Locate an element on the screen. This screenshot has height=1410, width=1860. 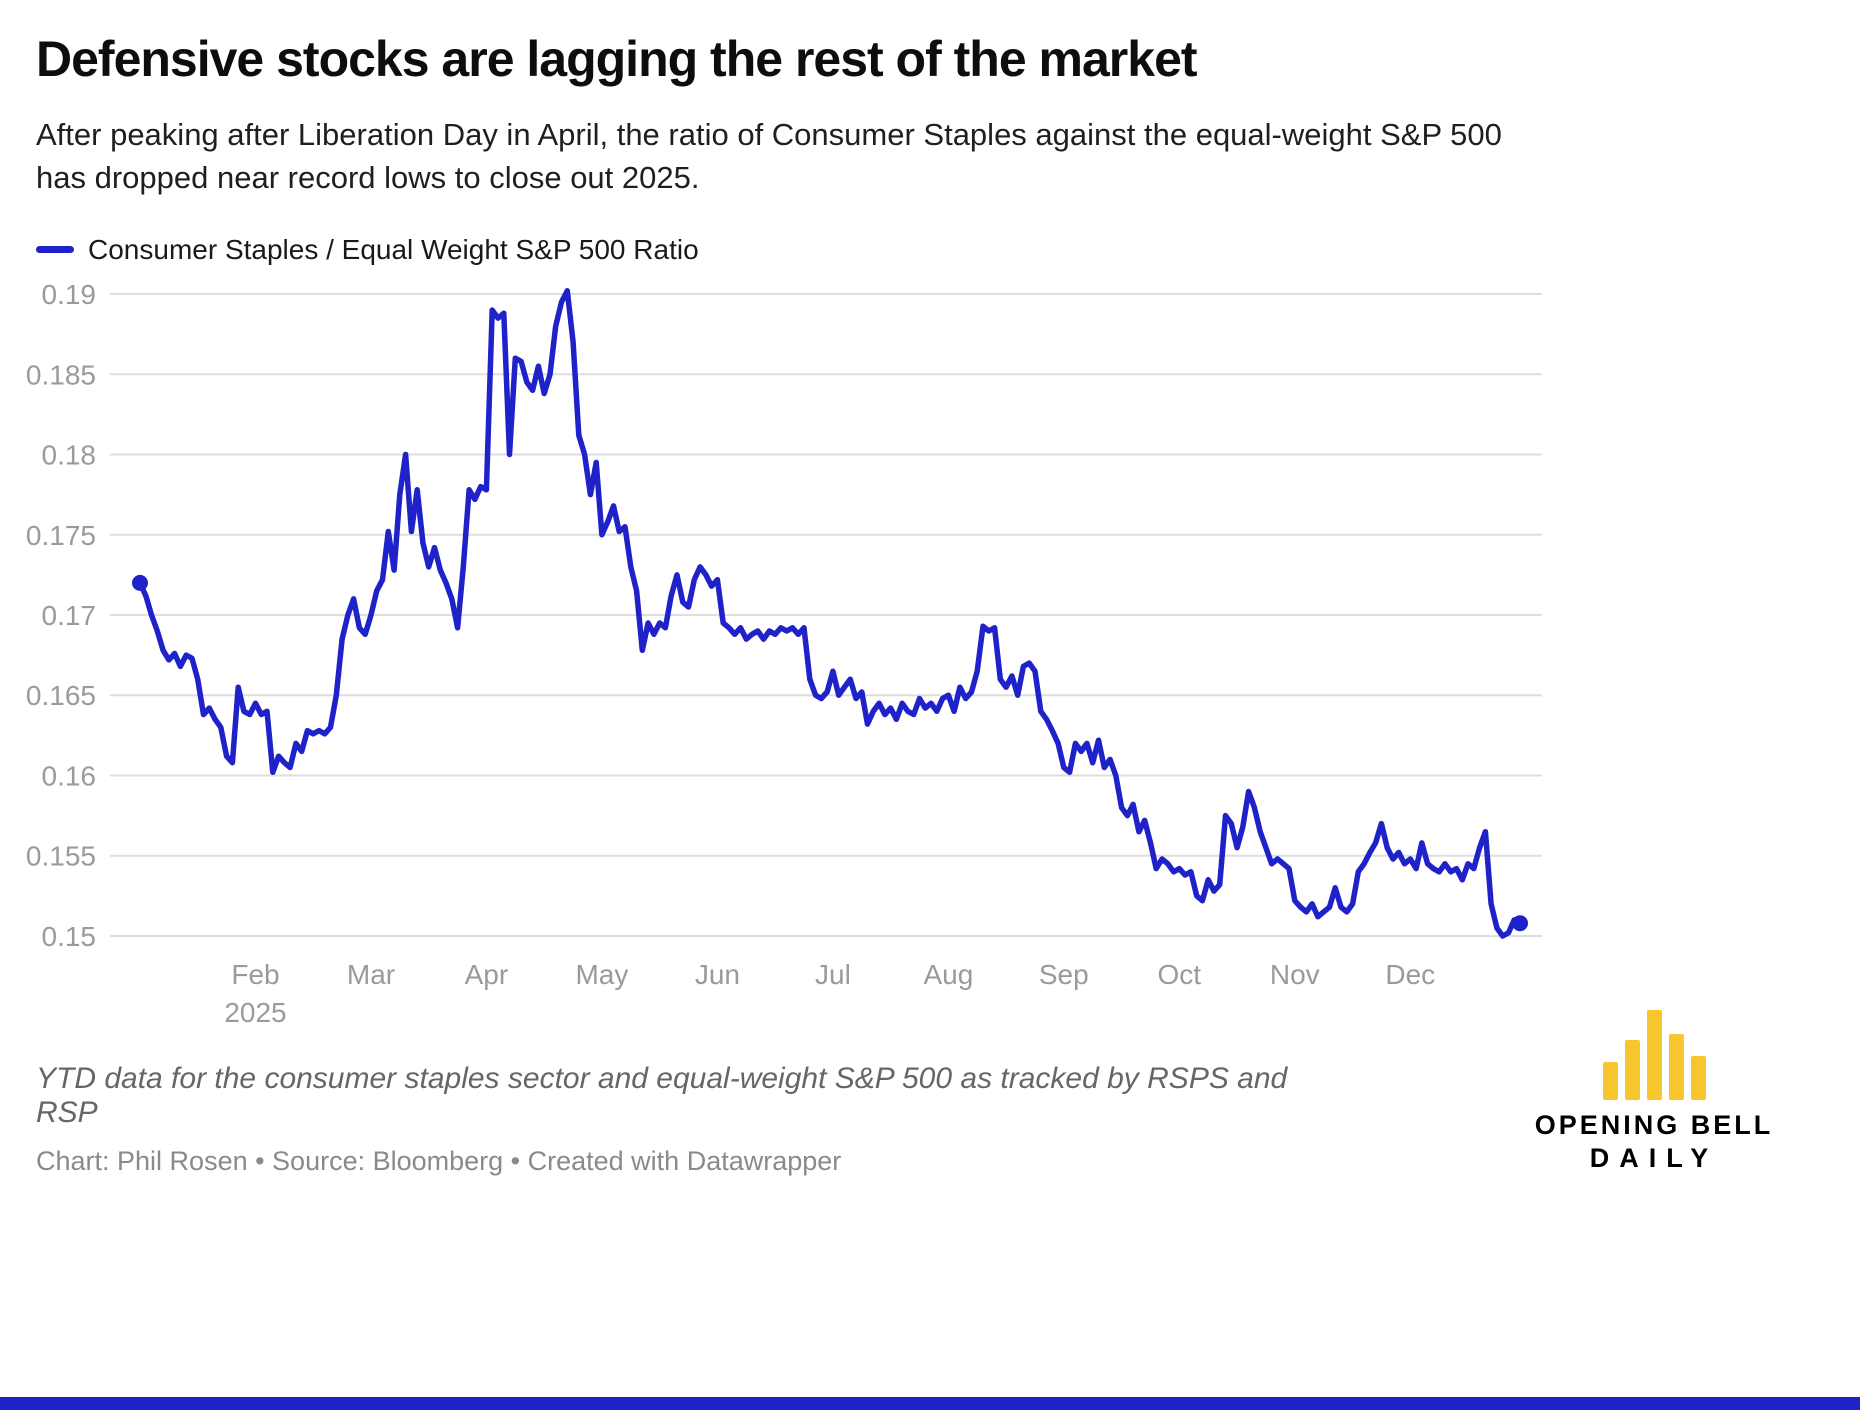
svg-text: Feb is located at coordinates (255, 974).